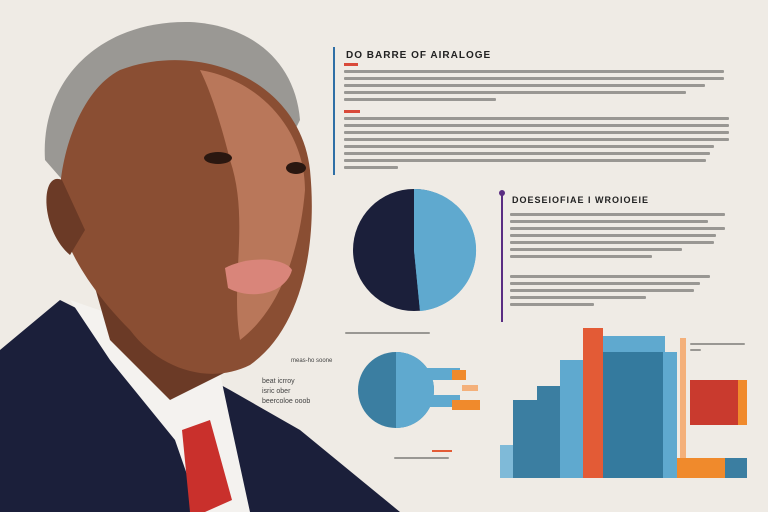  I want to click on pie-chart-large, so click(415, 249).